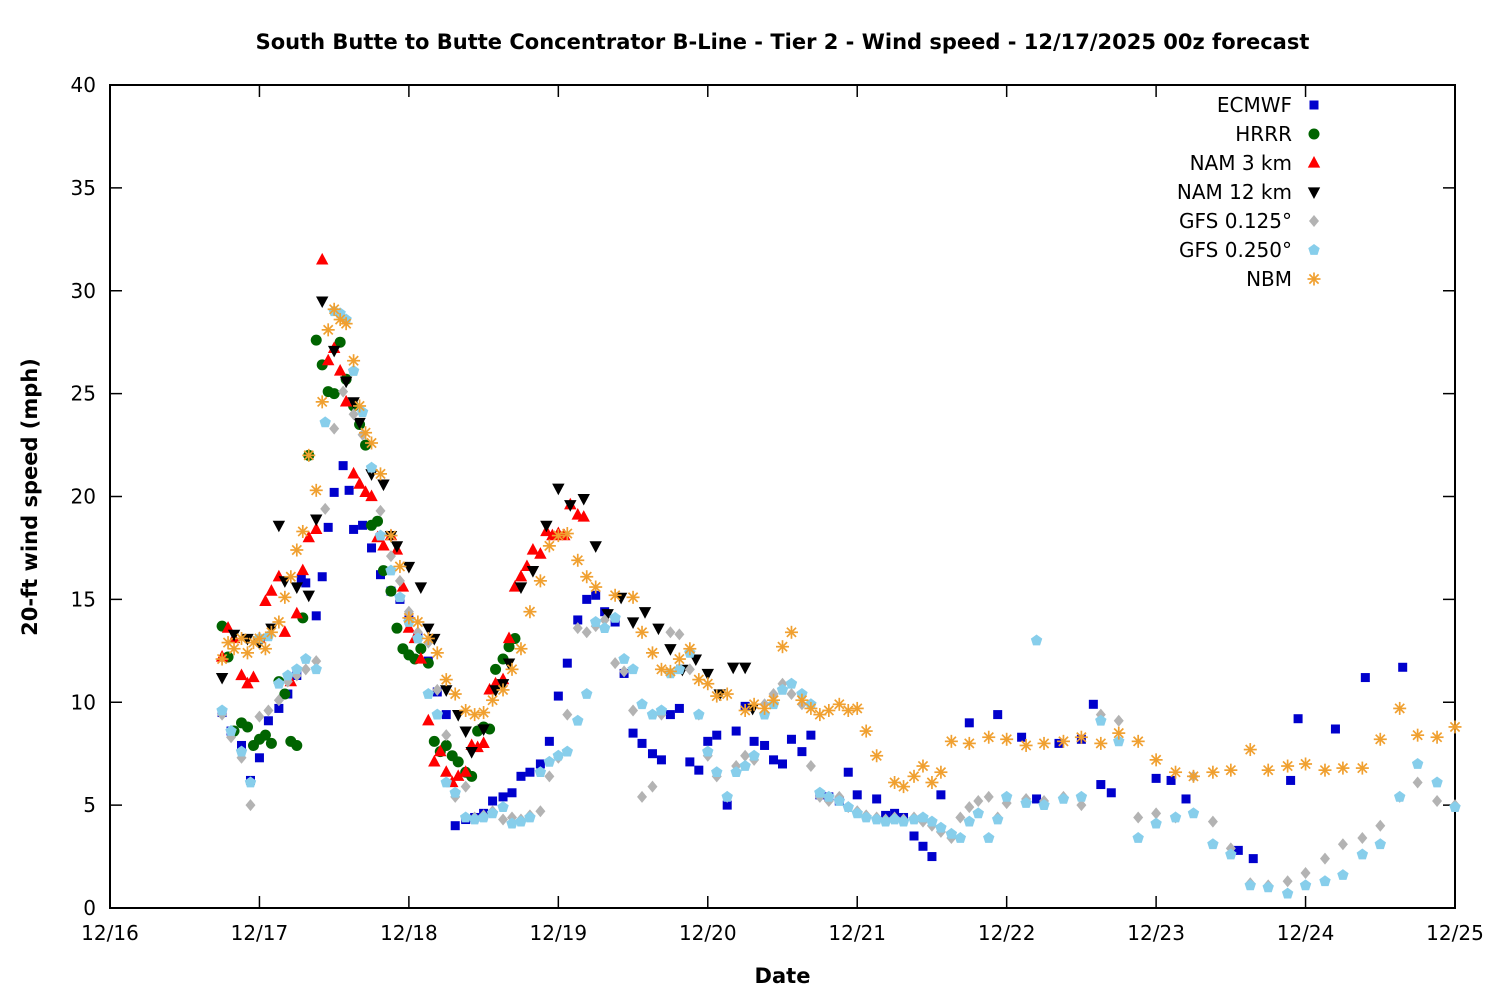 The image size is (1500, 1000). What do you see at coordinates (1455, 933) in the screenshot?
I see `x-tick-label: 12/25` at bounding box center [1455, 933].